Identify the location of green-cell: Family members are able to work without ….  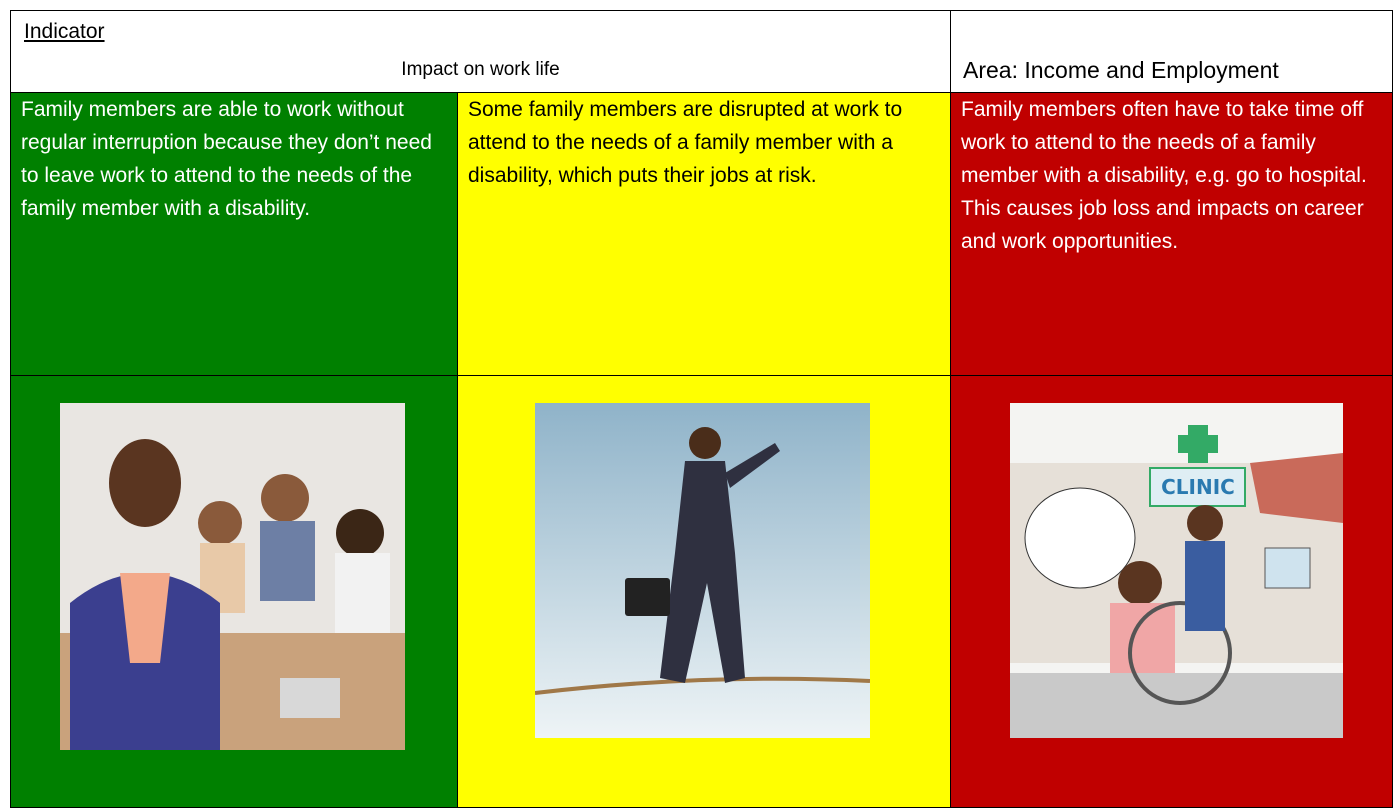
(234, 234).